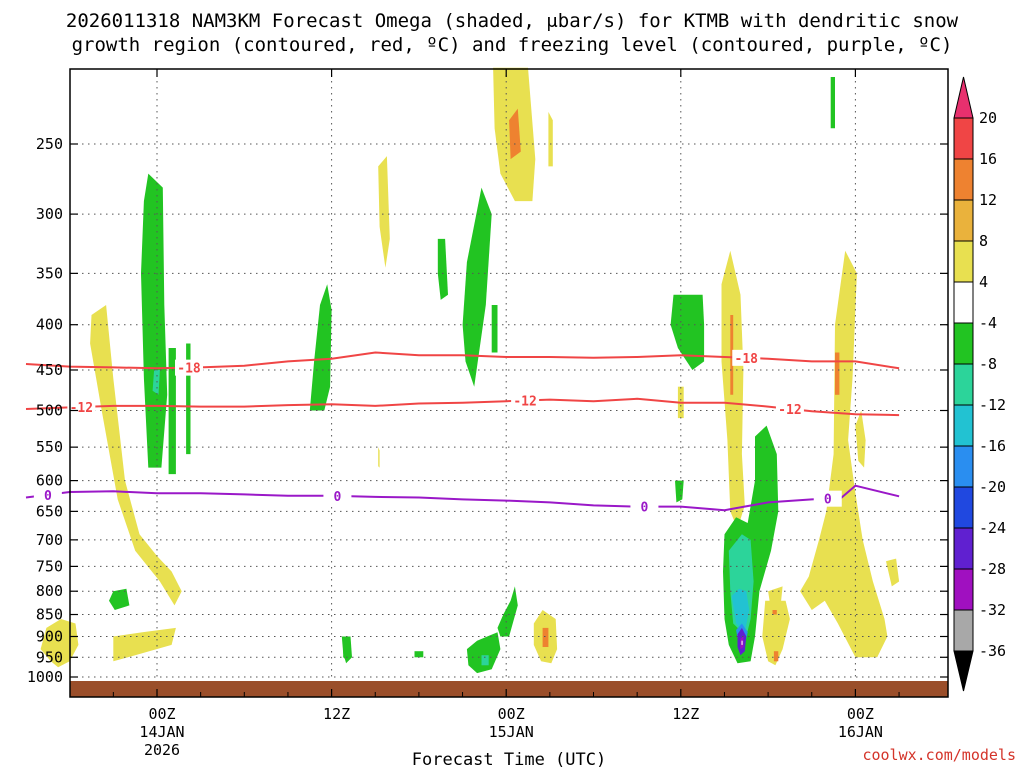  What do you see at coordinates (49, 636) in the screenshot?
I see `y-tick-label-900: 900` at bounding box center [49, 636].